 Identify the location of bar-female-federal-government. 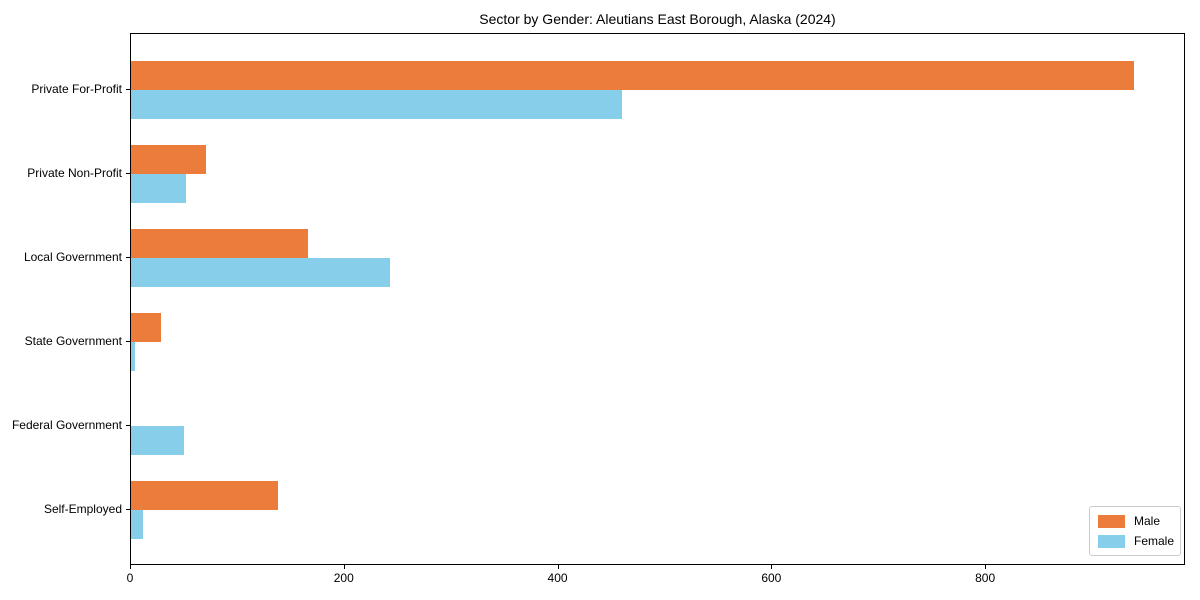
(158, 441).